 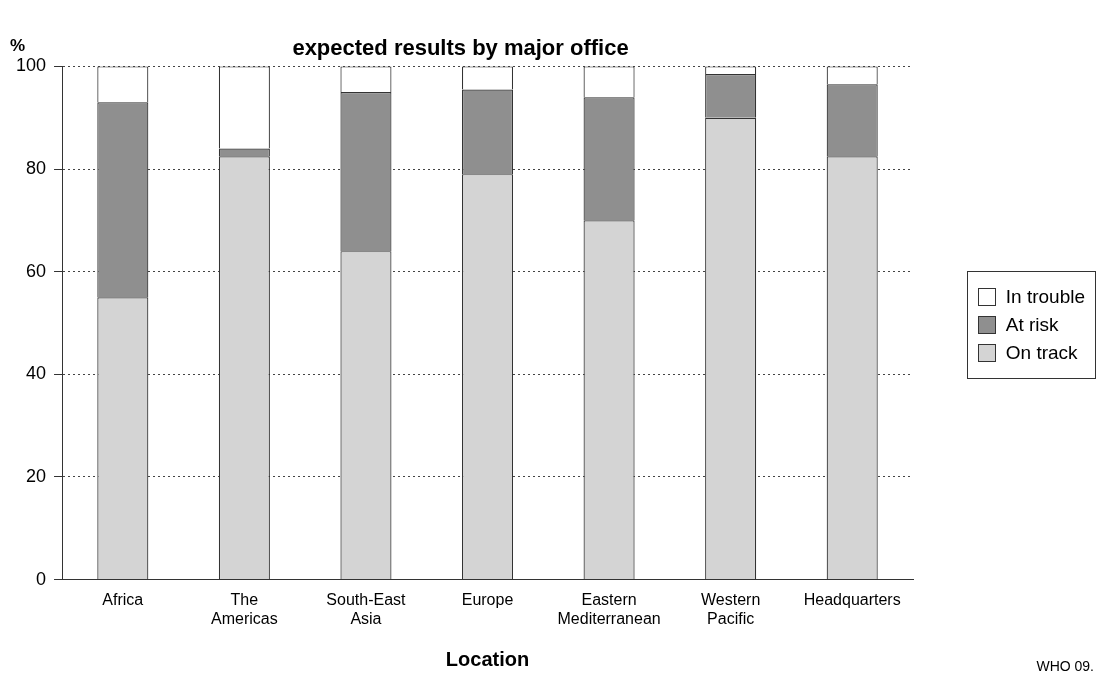 What do you see at coordinates (460, 48) in the screenshot?
I see `chart-title: expected results by major office` at bounding box center [460, 48].